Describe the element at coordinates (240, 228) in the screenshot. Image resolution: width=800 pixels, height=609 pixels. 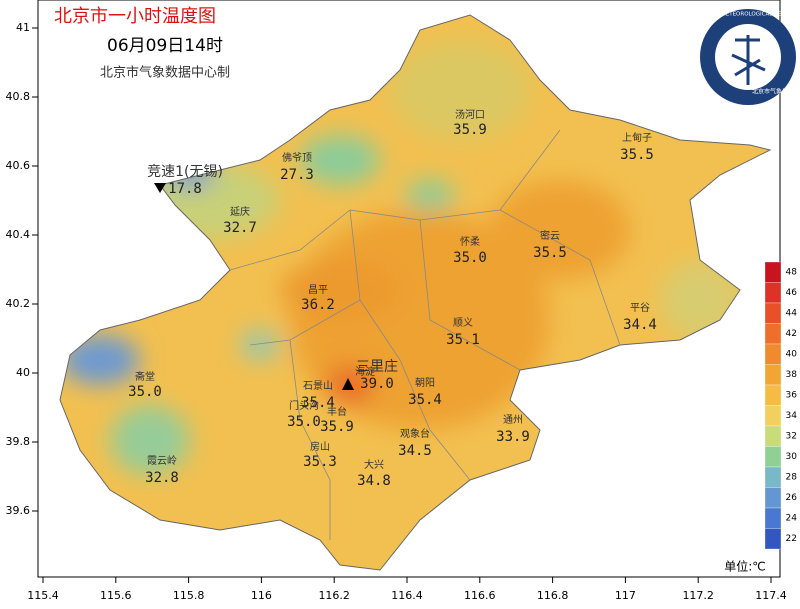
I see `station-temp: 32.7` at that location.